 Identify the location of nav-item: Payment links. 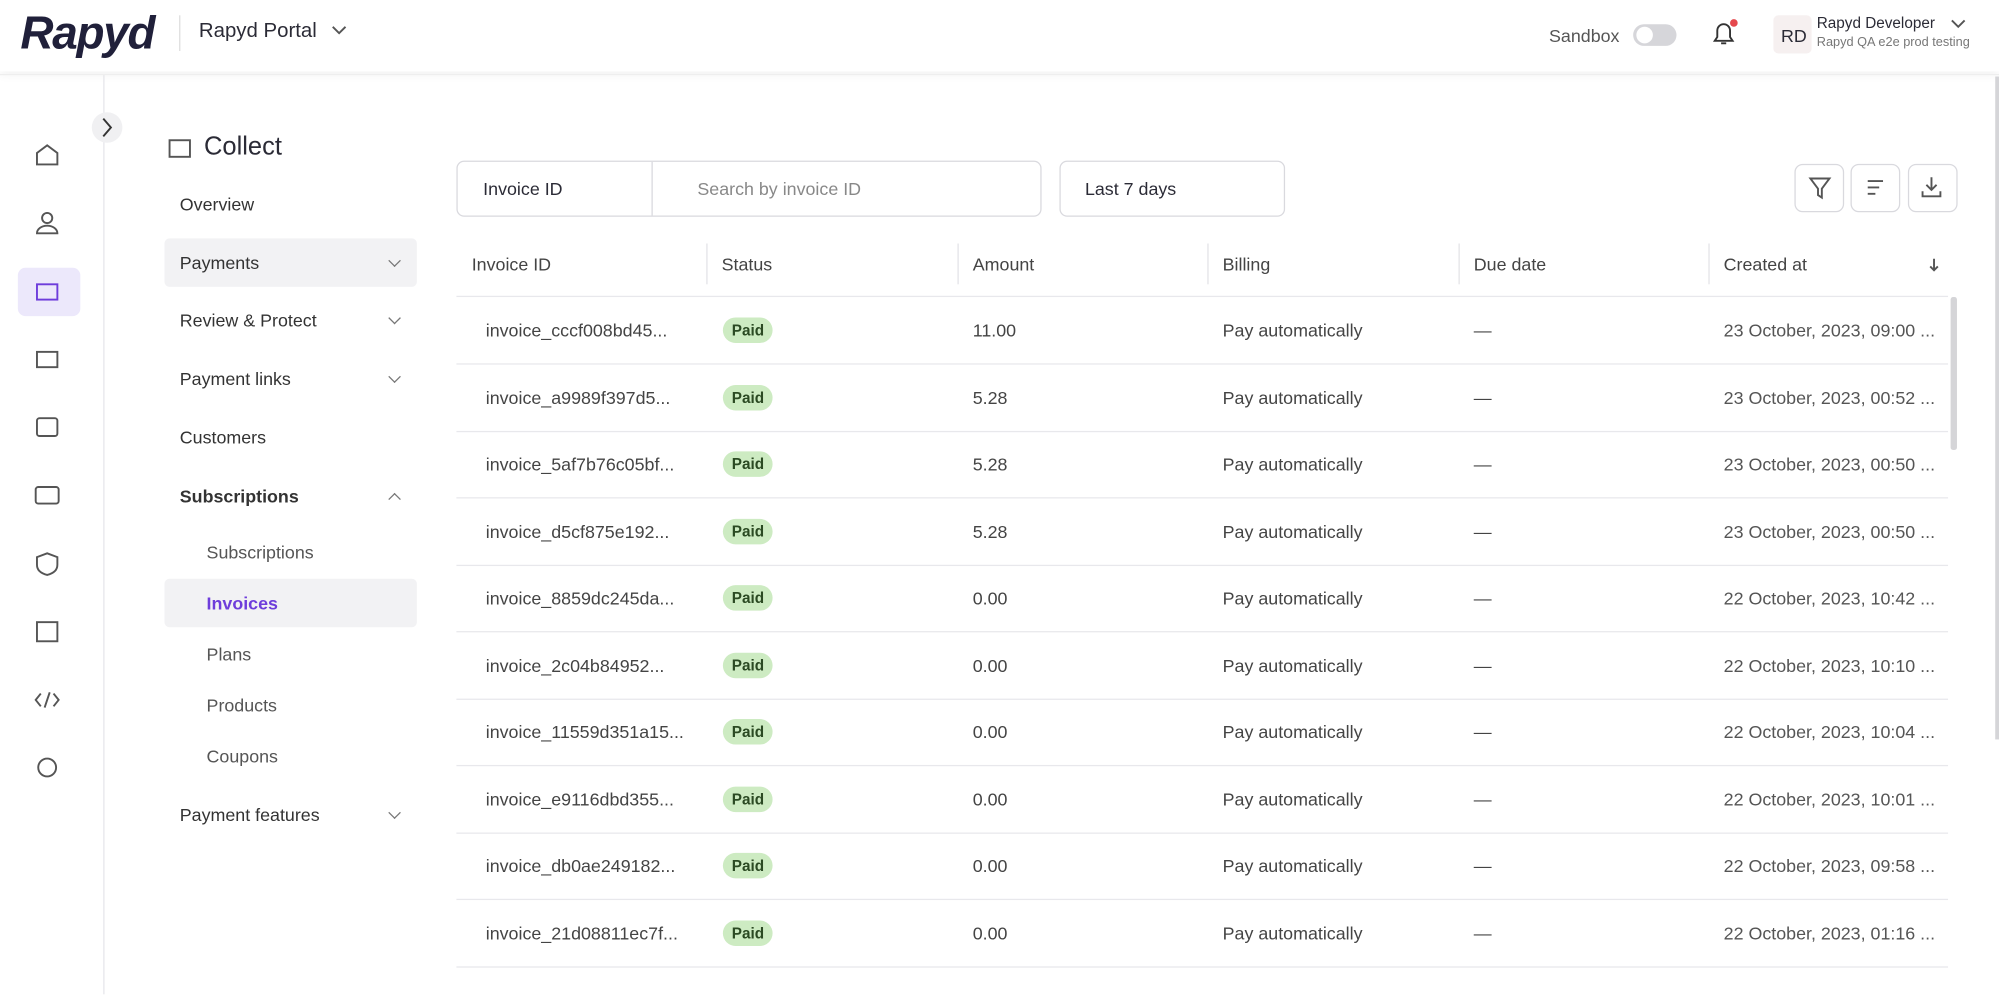
(235, 379).